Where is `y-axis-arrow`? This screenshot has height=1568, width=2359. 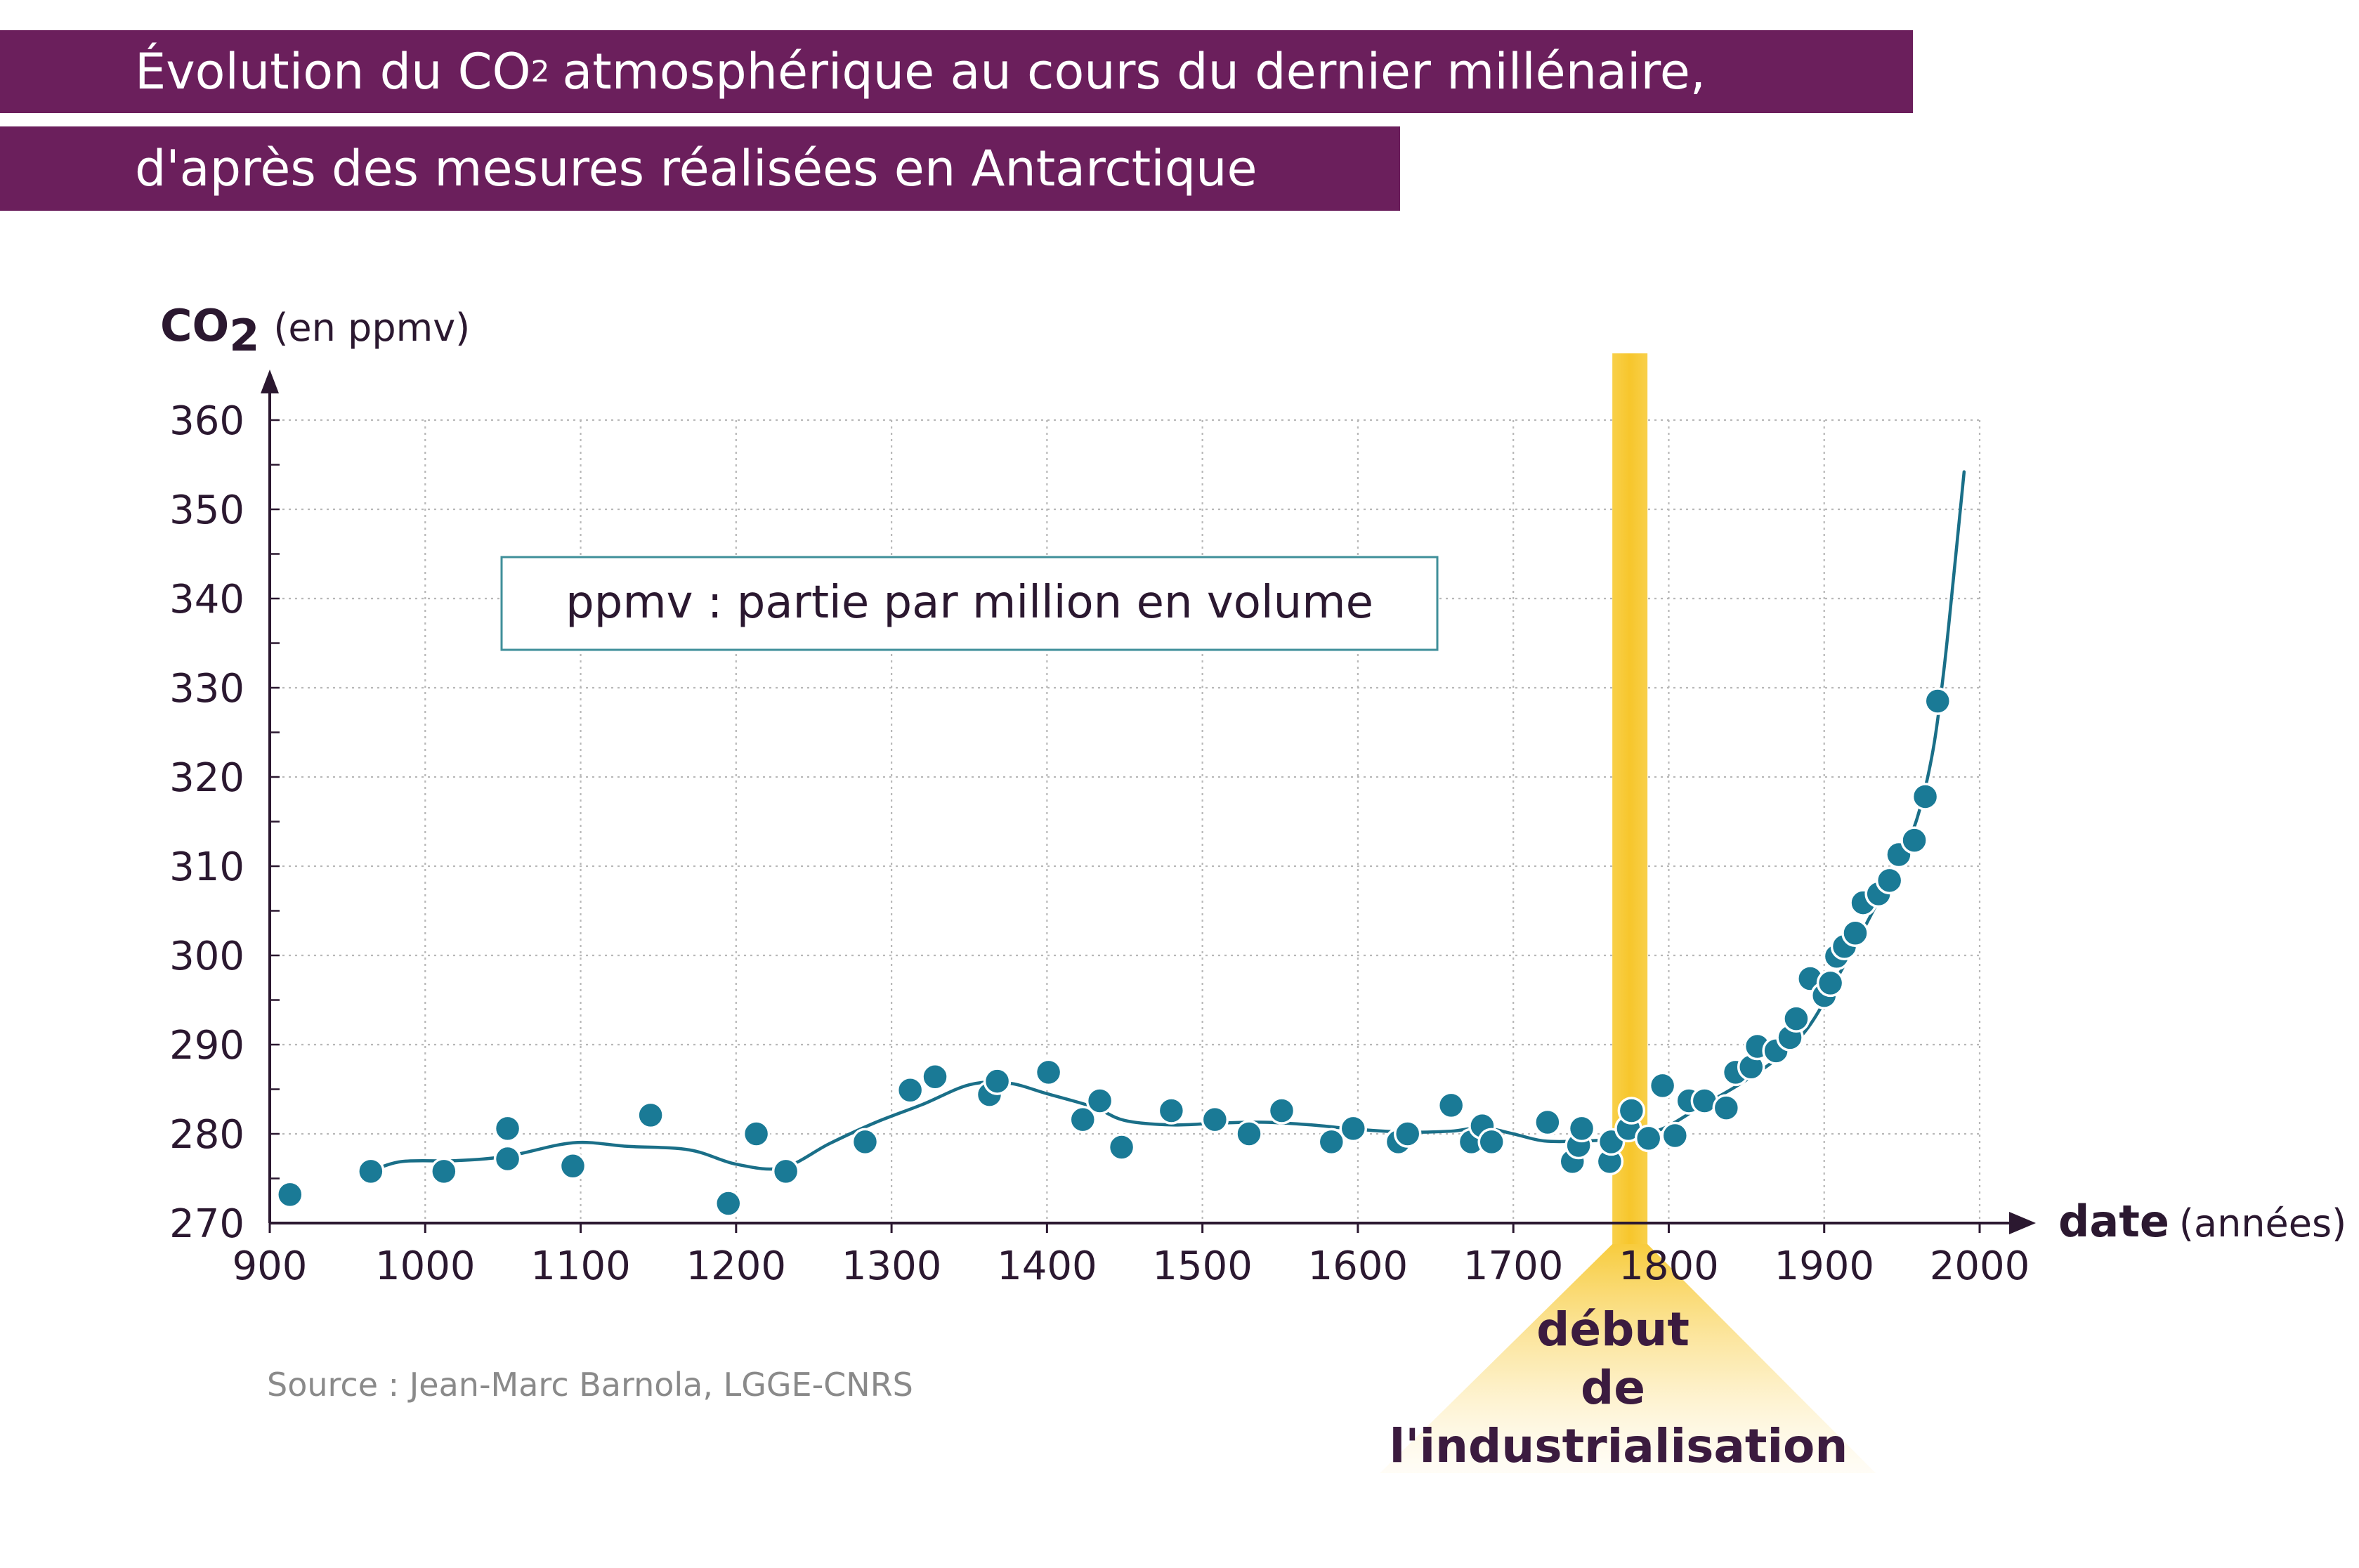
y-axis-arrow is located at coordinates (270, 381).